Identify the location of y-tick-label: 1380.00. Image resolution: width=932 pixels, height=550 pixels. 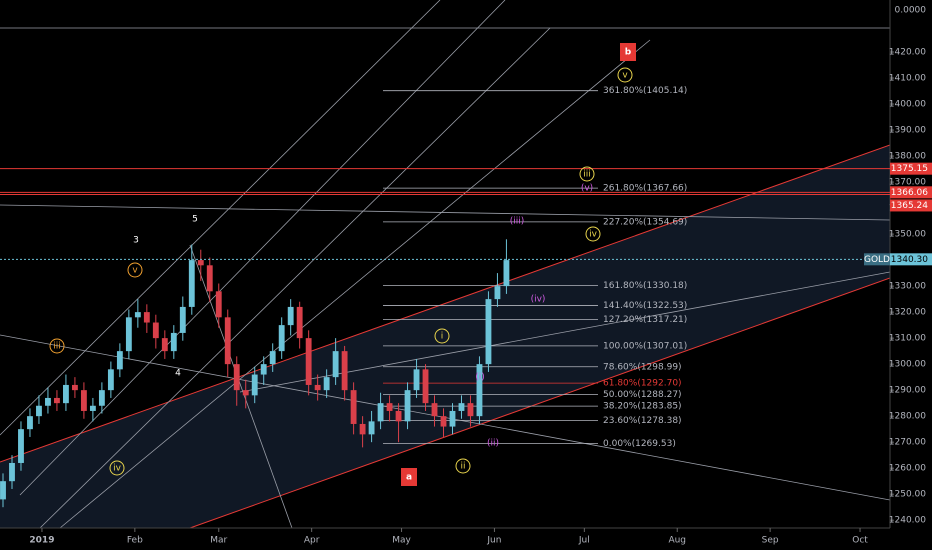
(907, 157).